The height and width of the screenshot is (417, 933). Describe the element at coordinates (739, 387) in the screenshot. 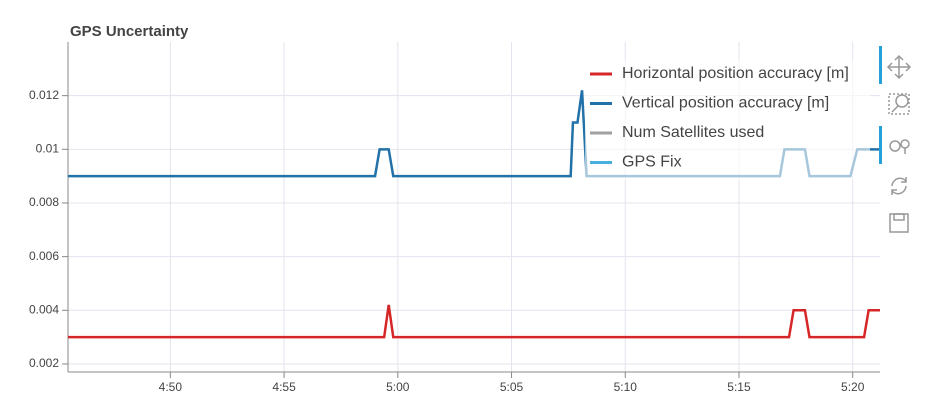

I see `x-tick-label: 5:15` at that location.